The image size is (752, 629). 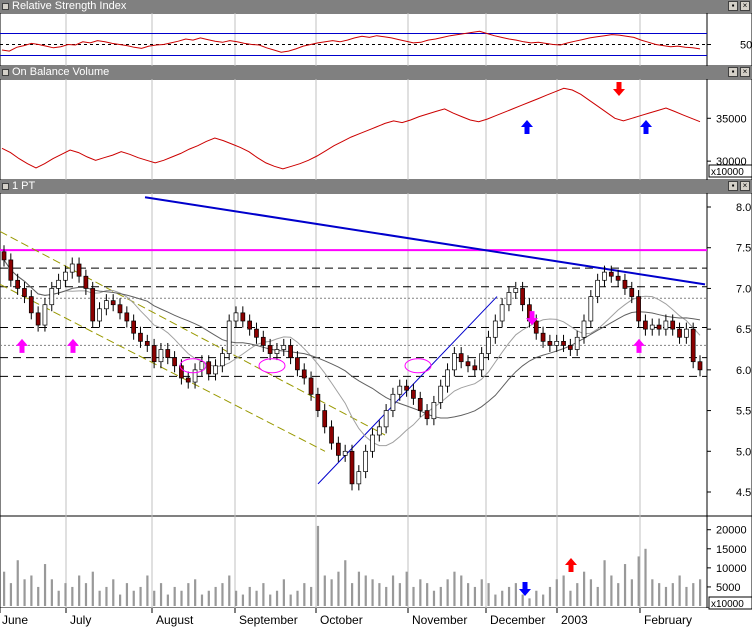 What do you see at coordinates (351, 41) in the screenshot?
I see `rsi-line` at bounding box center [351, 41].